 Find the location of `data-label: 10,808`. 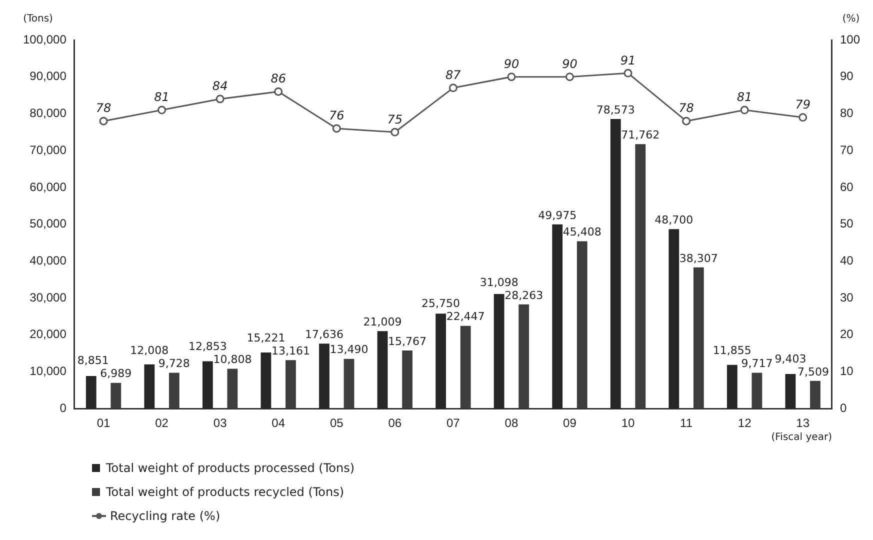

data-label: 10,808 is located at coordinates (232, 359).